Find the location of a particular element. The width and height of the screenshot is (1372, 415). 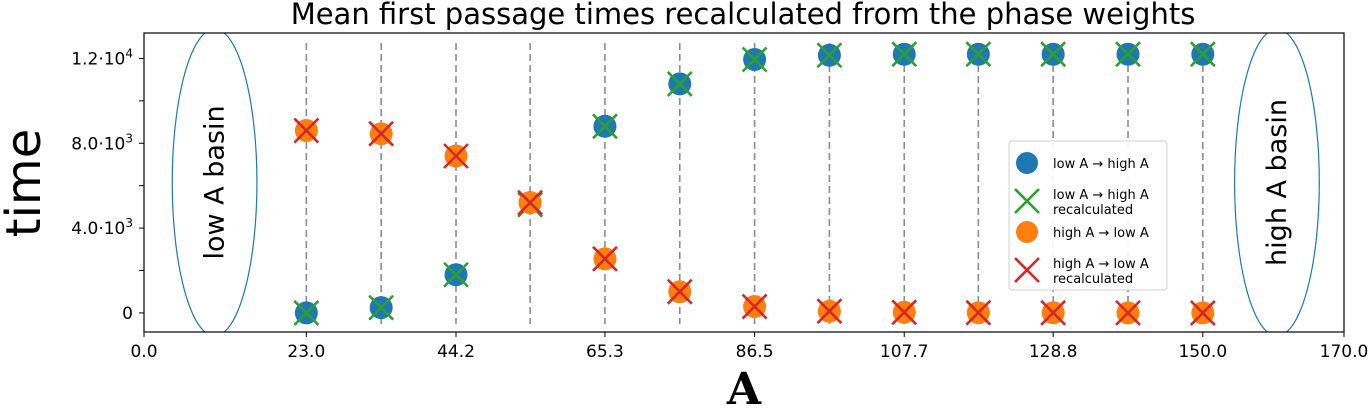

legend-item-0: low A → high A is located at coordinates (1082, 163).